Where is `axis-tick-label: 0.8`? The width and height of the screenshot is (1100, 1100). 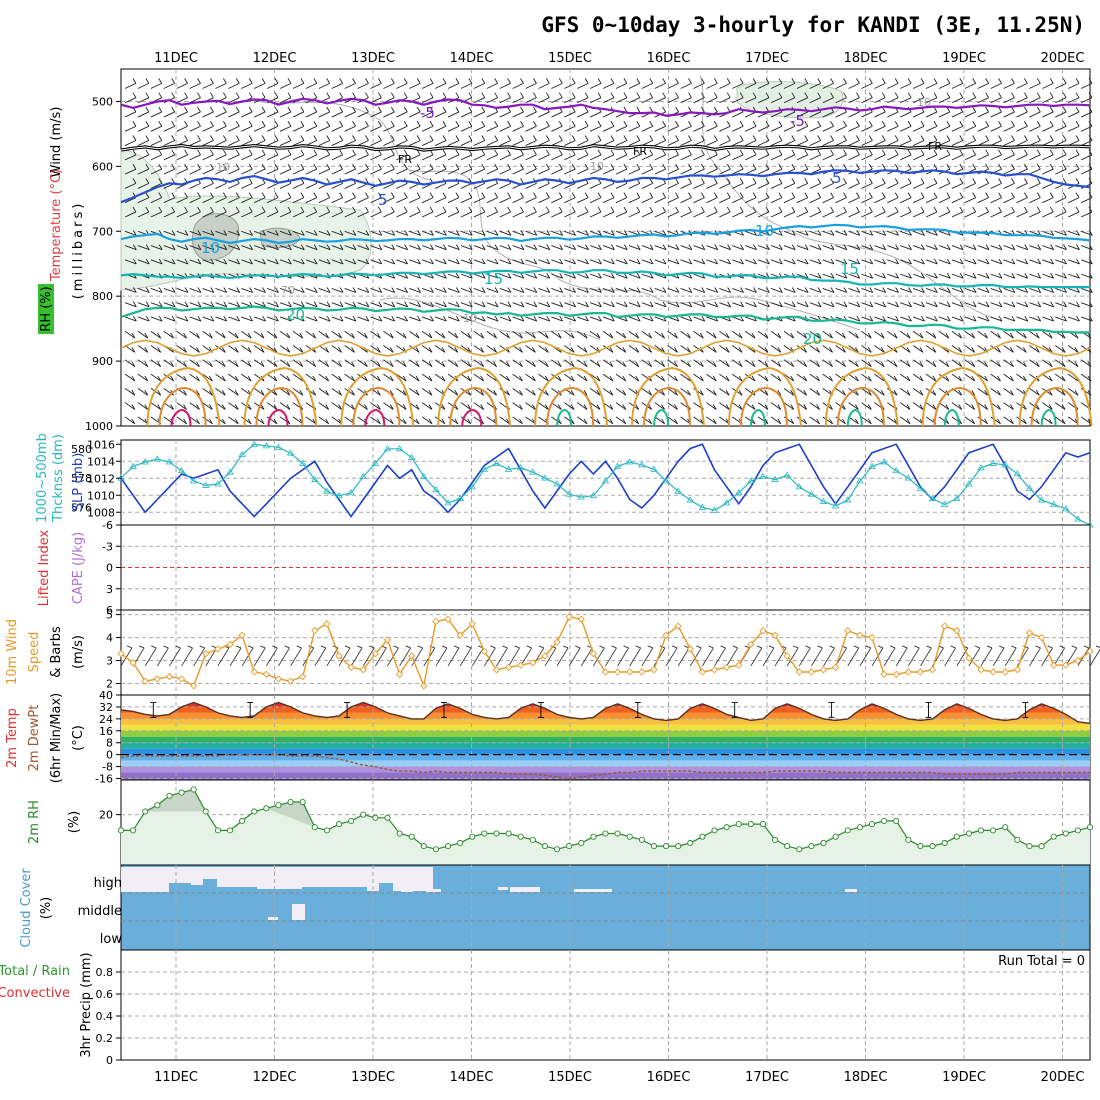
axis-tick-label: 0.8 is located at coordinates (105, 972).